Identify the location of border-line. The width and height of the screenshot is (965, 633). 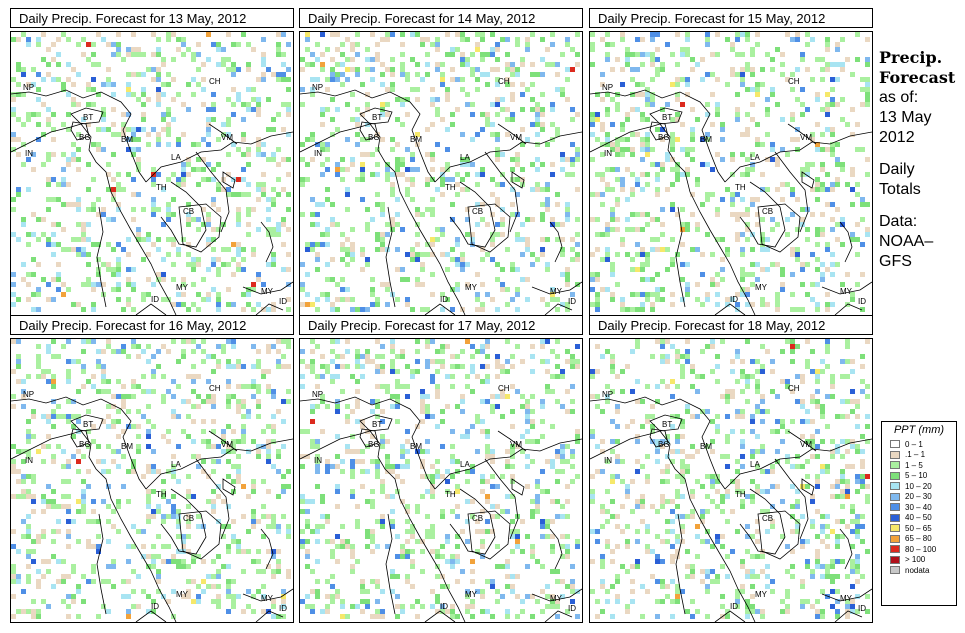
(151, 309).